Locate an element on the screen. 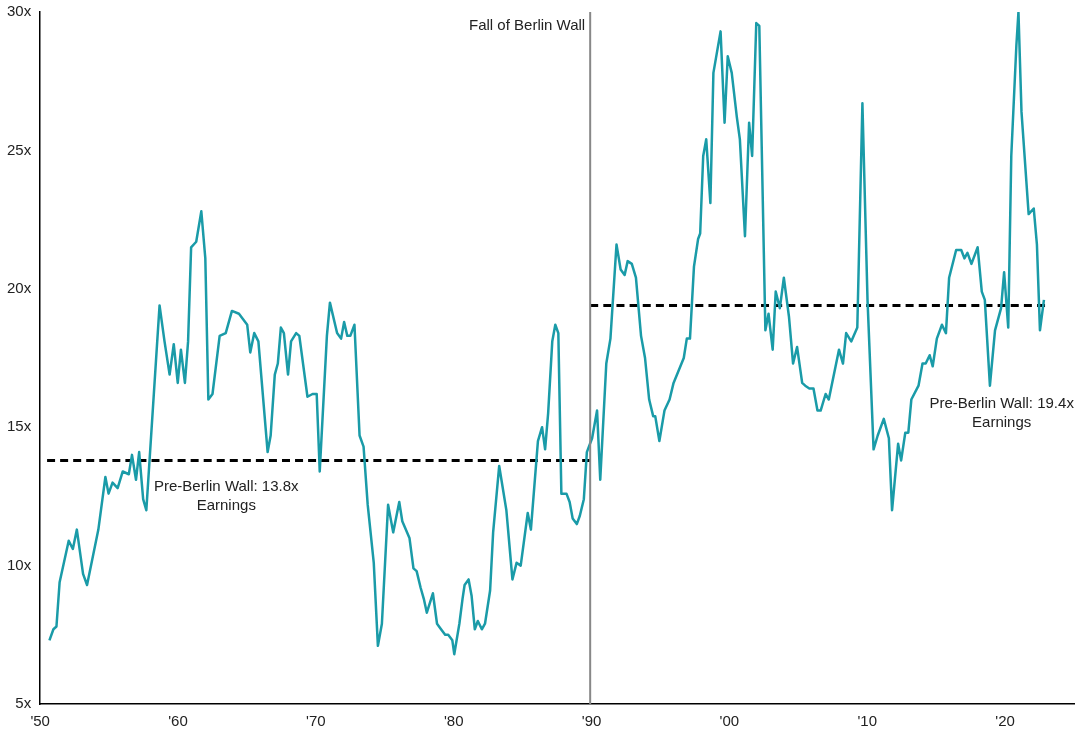  x-tick-label: '00 is located at coordinates (729, 721).